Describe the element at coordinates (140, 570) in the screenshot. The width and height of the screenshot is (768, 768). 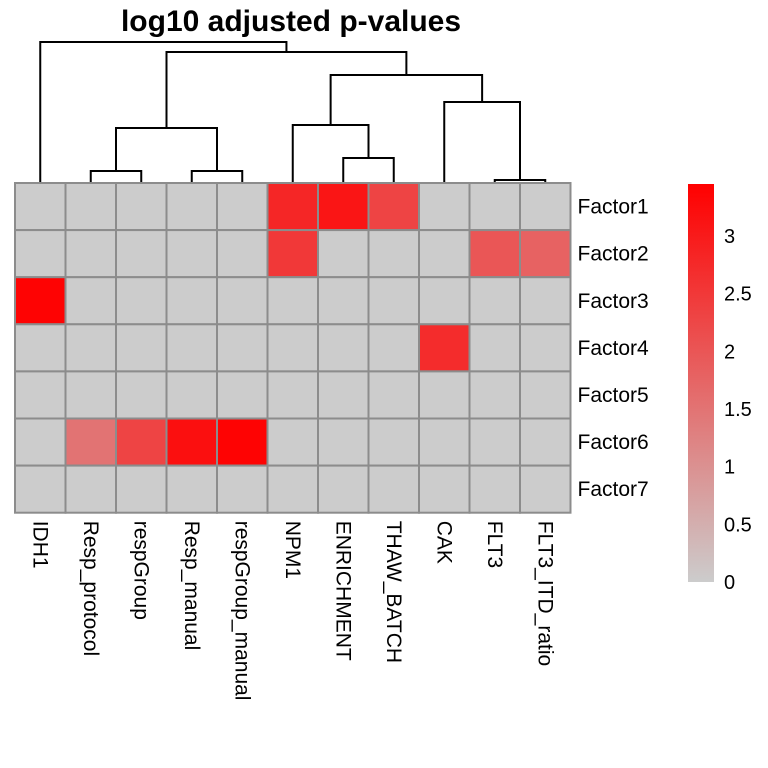
I see `column-label: respGroup` at that location.